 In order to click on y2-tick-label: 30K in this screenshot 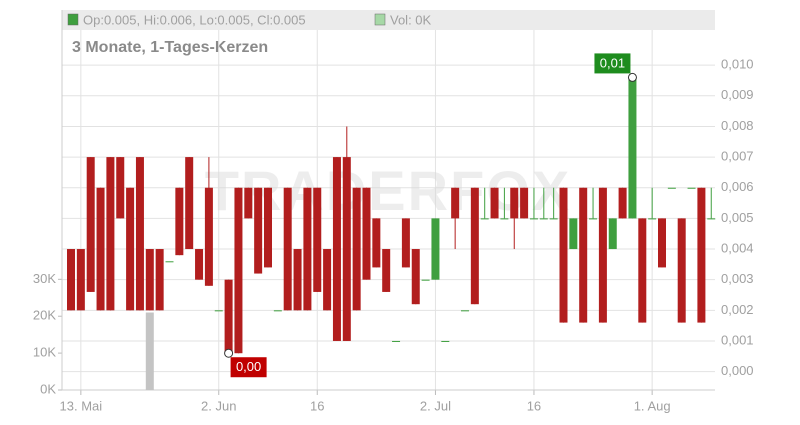, I will do `click(44, 278)`.